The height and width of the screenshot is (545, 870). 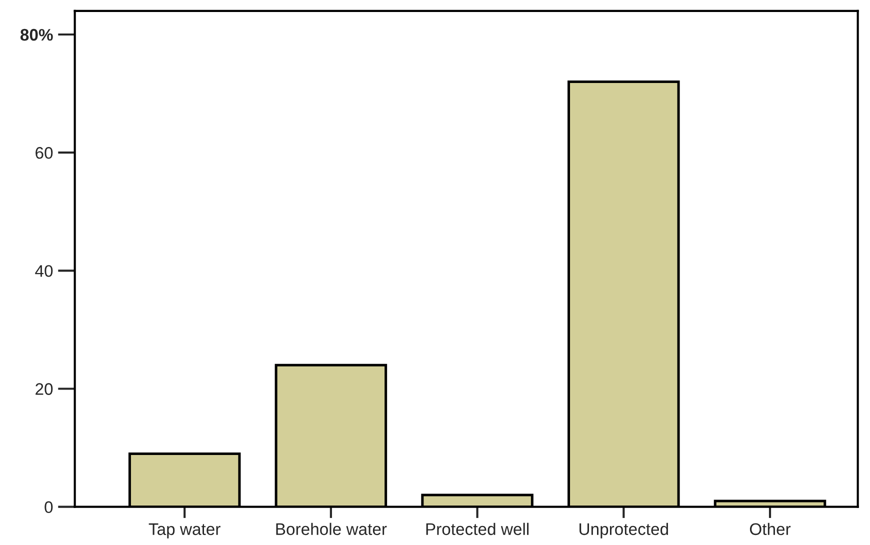 I want to click on y-tick-label: 20, so click(x=44, y=389).